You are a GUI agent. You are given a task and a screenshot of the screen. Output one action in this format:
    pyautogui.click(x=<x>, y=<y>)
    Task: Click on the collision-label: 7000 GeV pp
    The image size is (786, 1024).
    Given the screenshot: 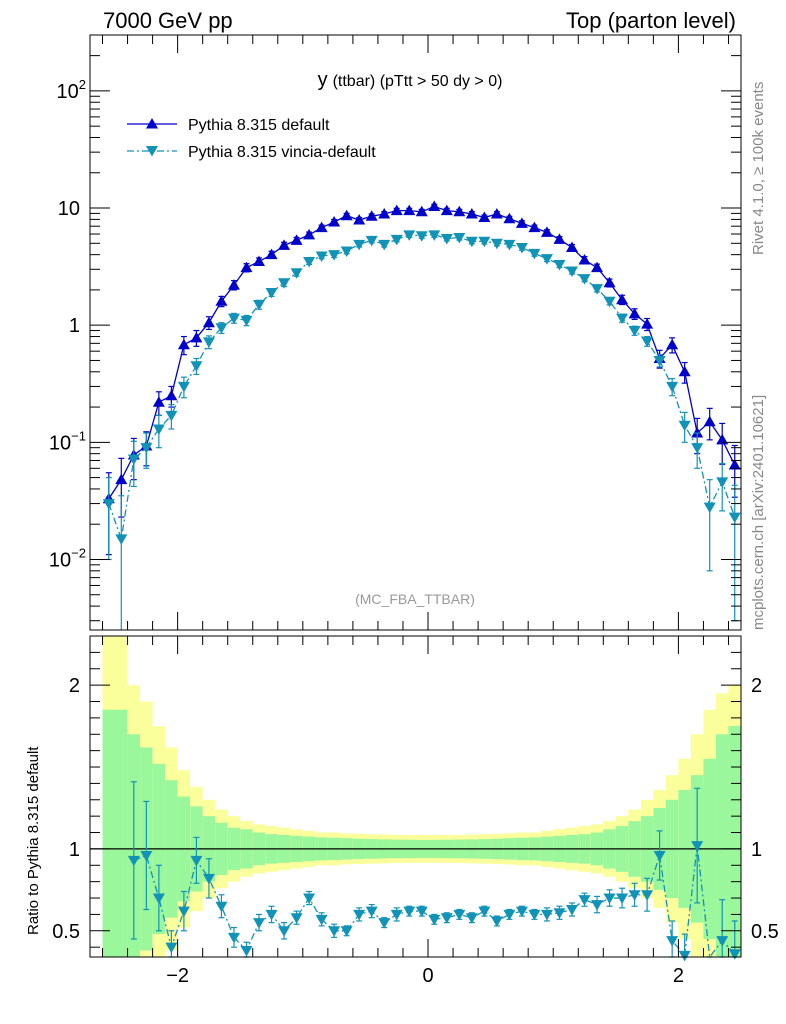 What is the action you would take?
    pyautogui.click(x=168, y=20)
    